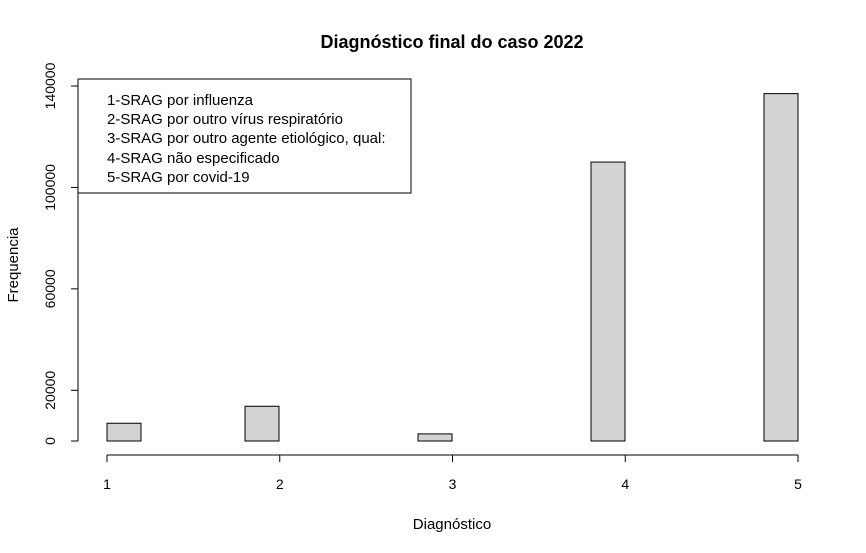 This screenshot has width=866, height=553. I want to click on legend-box, so click(244, 136).